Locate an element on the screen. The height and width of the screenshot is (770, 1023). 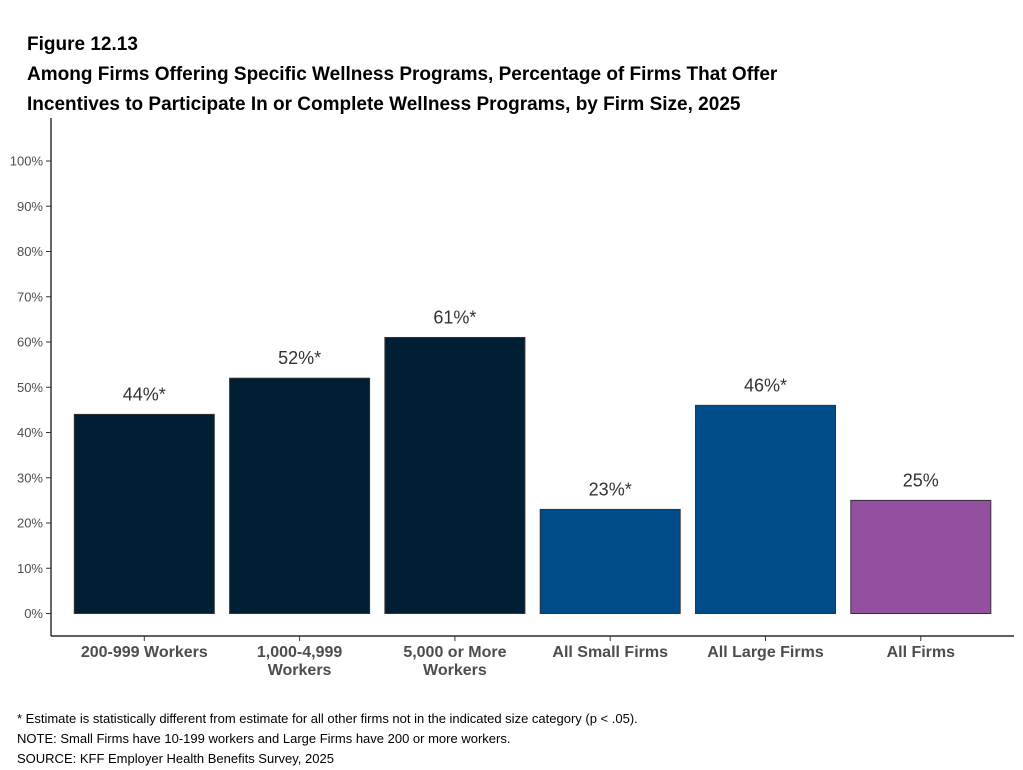
y-tick-label: 80% is located at coordinates (30, 251).